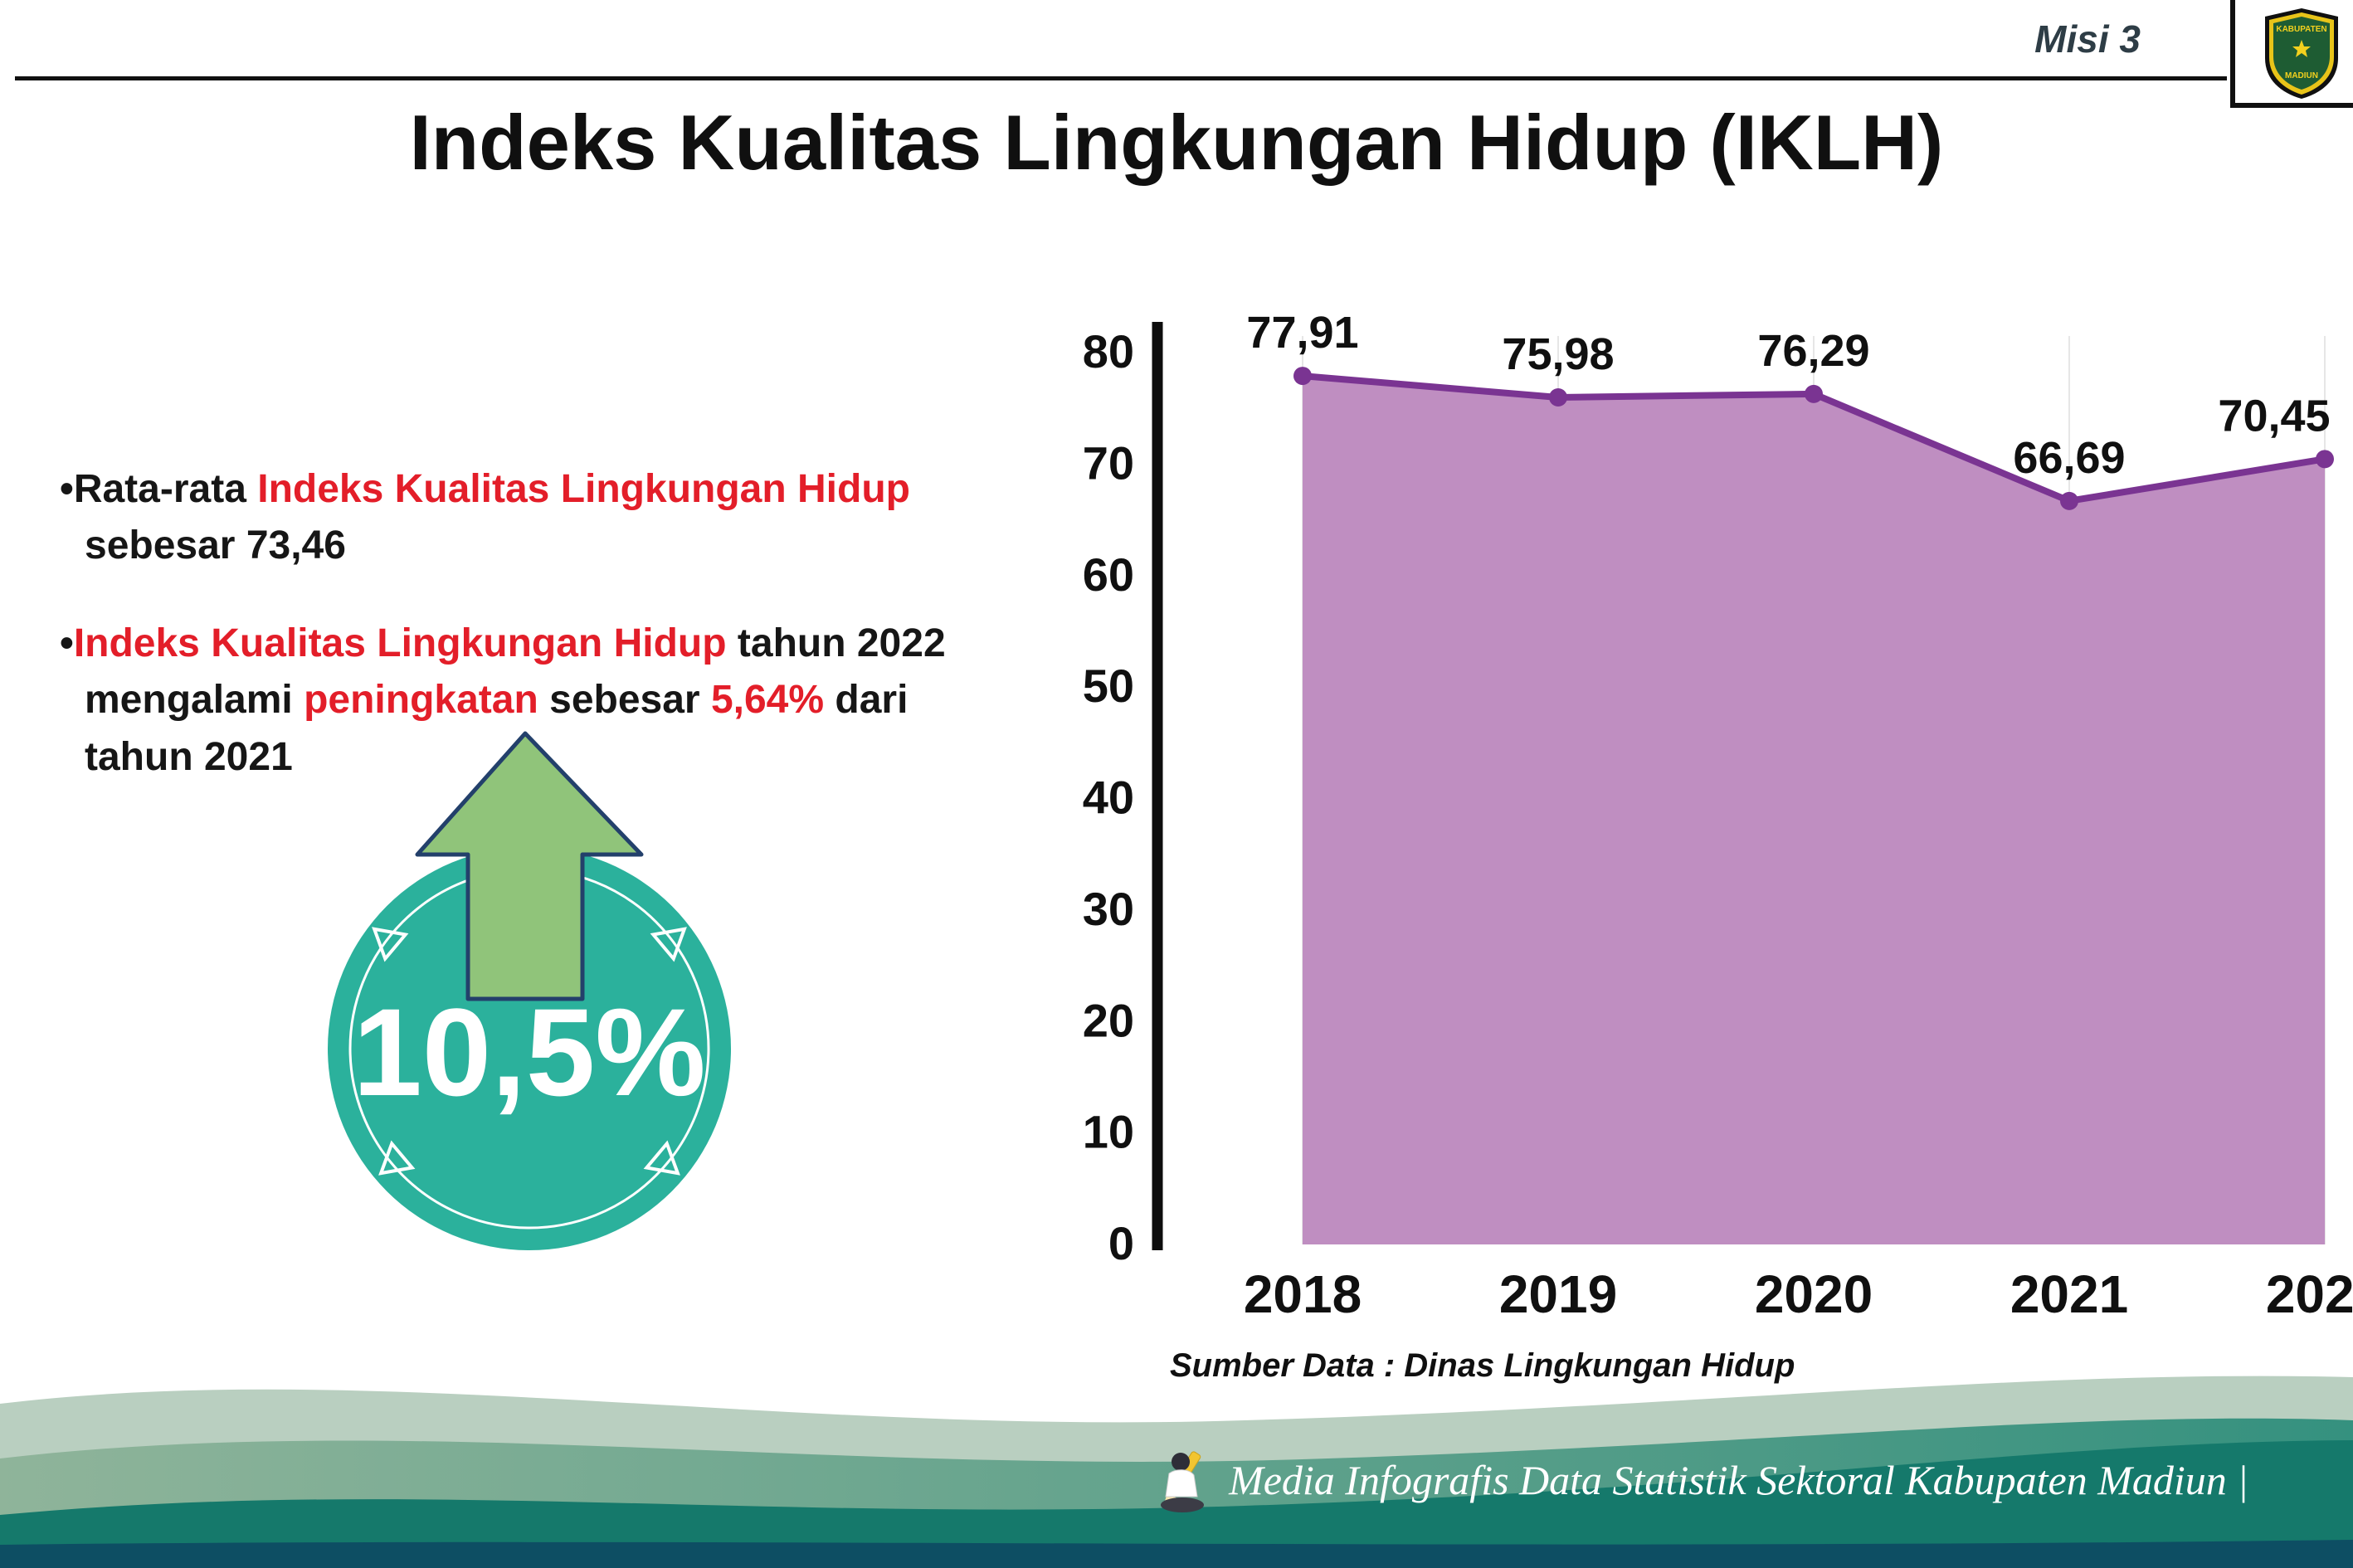 This screenshot has height=1568, width=2353. What do you see at coordinates (1121, 1243) in the screenshot?
I see `y-tick-label: 0` at bounding box center [1121, 1243].